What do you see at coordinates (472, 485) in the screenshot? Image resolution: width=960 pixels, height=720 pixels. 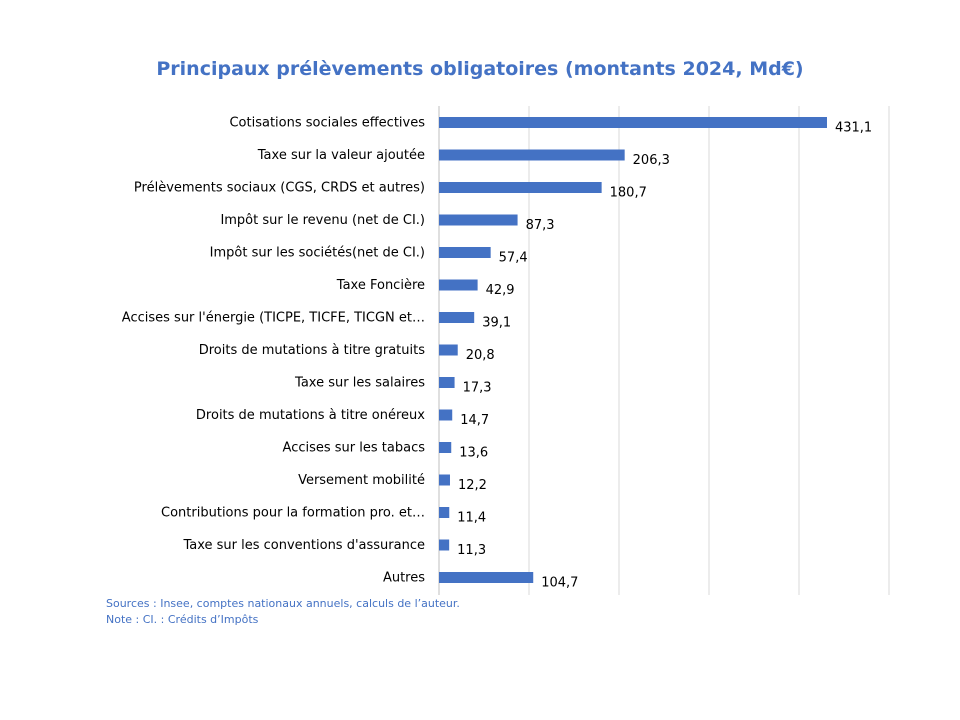 I see `value-label: 12,2` at bounding box center [472, 485].